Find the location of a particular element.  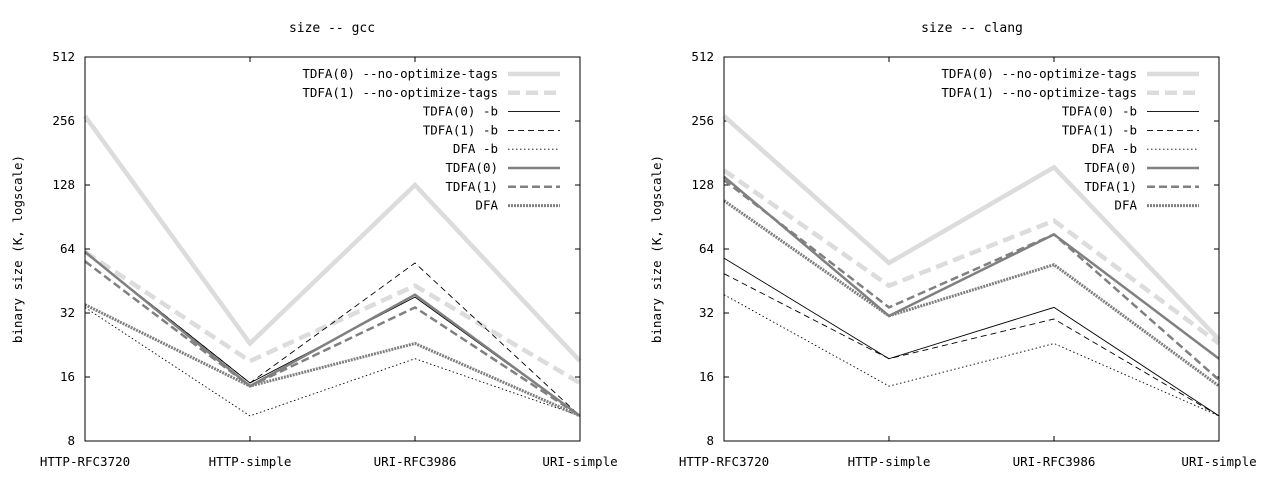

chart-title: size -- gcc is located at coordinates (332, 28).